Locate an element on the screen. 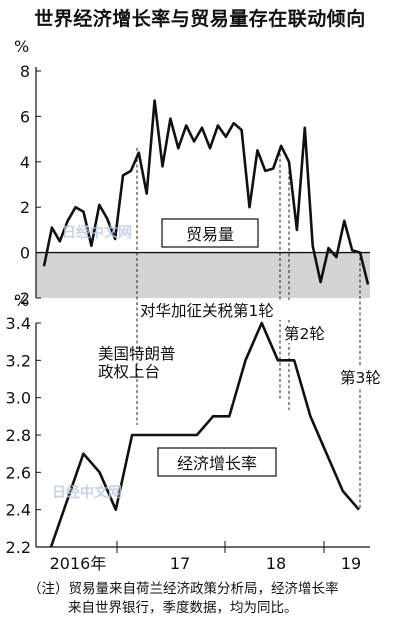  trade-y-tick-label: 8 is located at coordinates (25, 71).